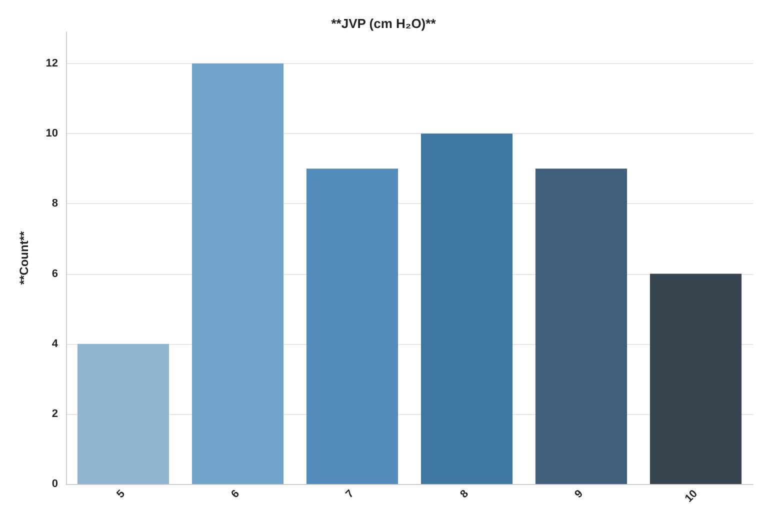 This screenshot has width=767, height=526. Describe the element at coordinates (235, 494) in the screenshot. I see `x-tick-label: 6` at that location.